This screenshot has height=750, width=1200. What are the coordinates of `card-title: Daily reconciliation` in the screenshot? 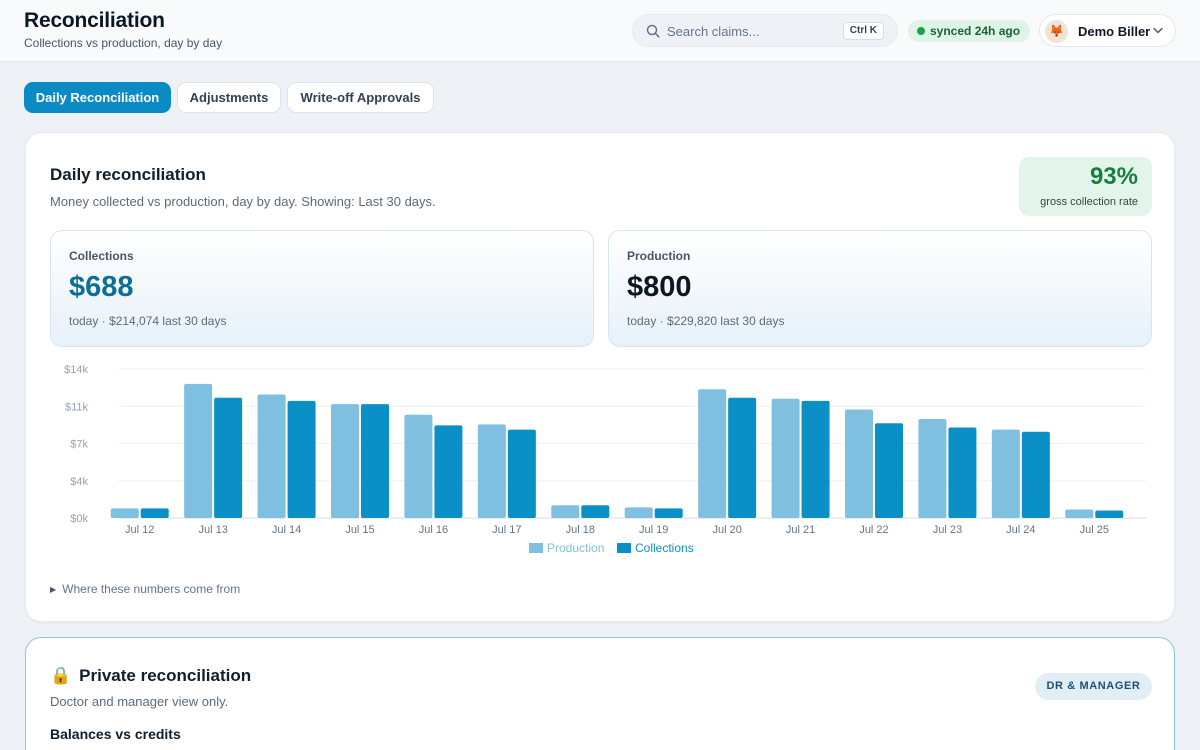 It's located at (128, 174).